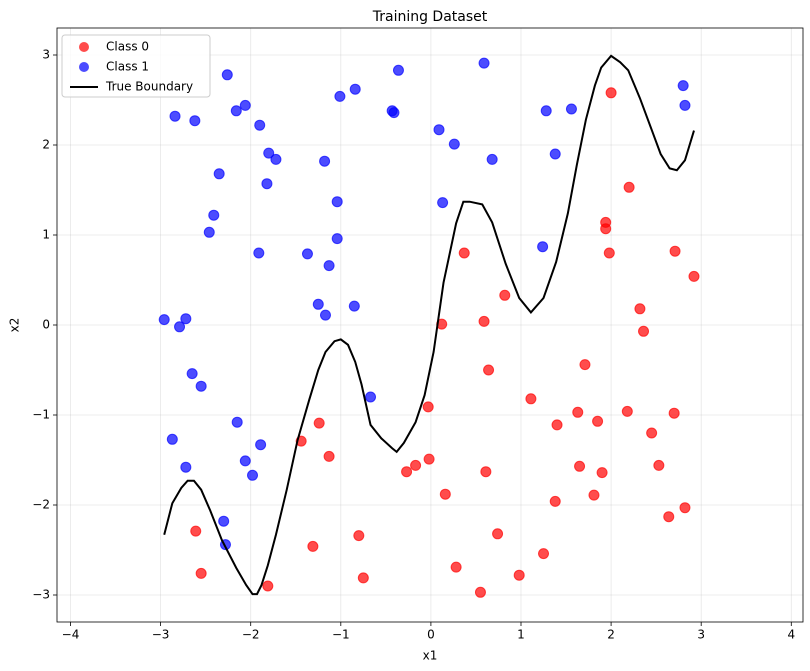 Image resolution: width=810 pixels, height=671 pixels. What do you see at coordinates (791, 635) in the screenshot?
I see `x-tick-label: 4` at bounding box center [791, 635].